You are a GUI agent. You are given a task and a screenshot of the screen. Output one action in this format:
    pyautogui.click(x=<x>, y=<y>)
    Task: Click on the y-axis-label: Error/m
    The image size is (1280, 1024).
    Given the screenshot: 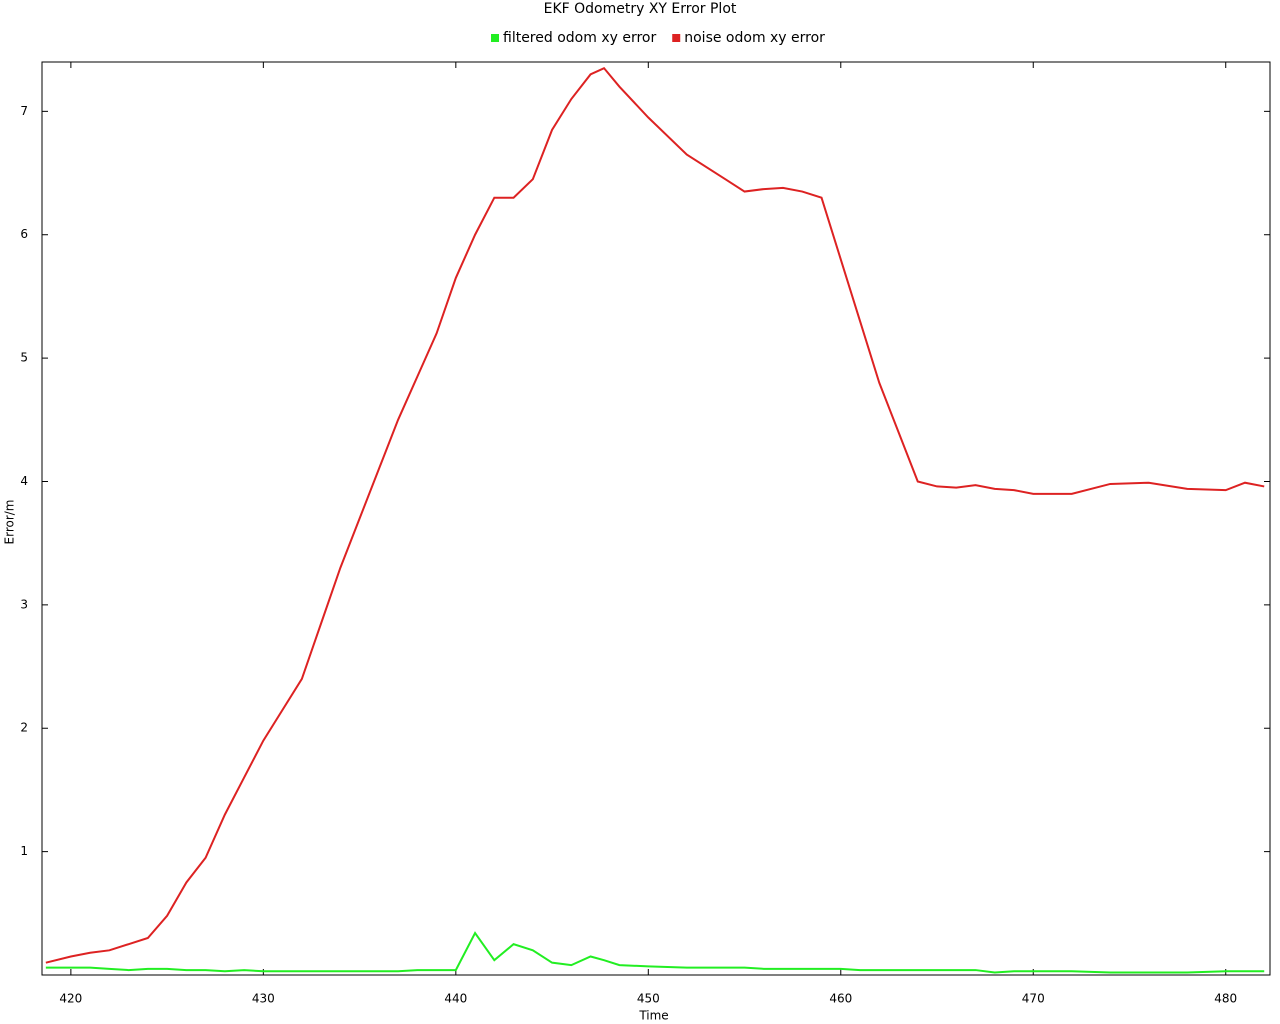 What is the action you would take?
    pyautogui.click(x=10, y=522)
    